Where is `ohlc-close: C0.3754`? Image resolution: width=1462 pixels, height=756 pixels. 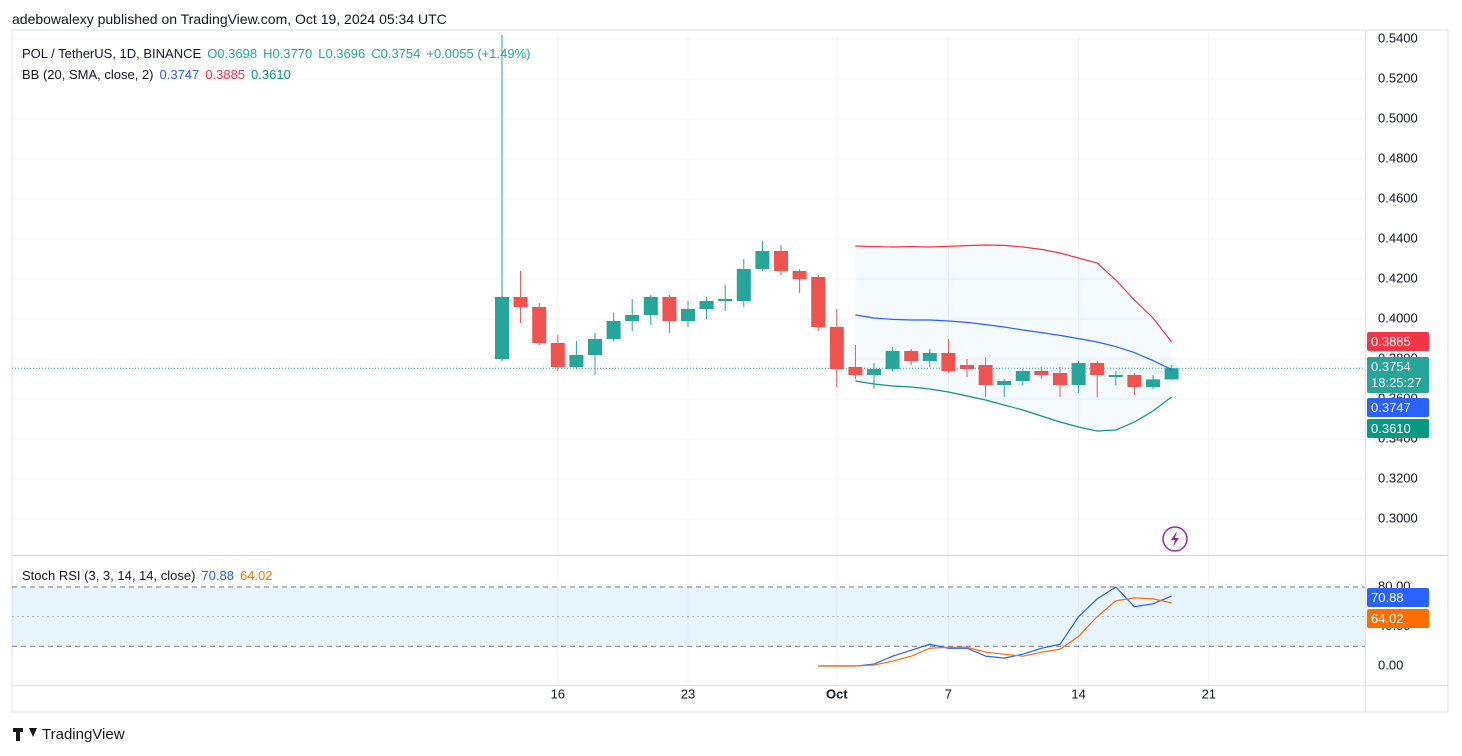 ohlc-close: C0.3754 is located at coordinates (396, 53).